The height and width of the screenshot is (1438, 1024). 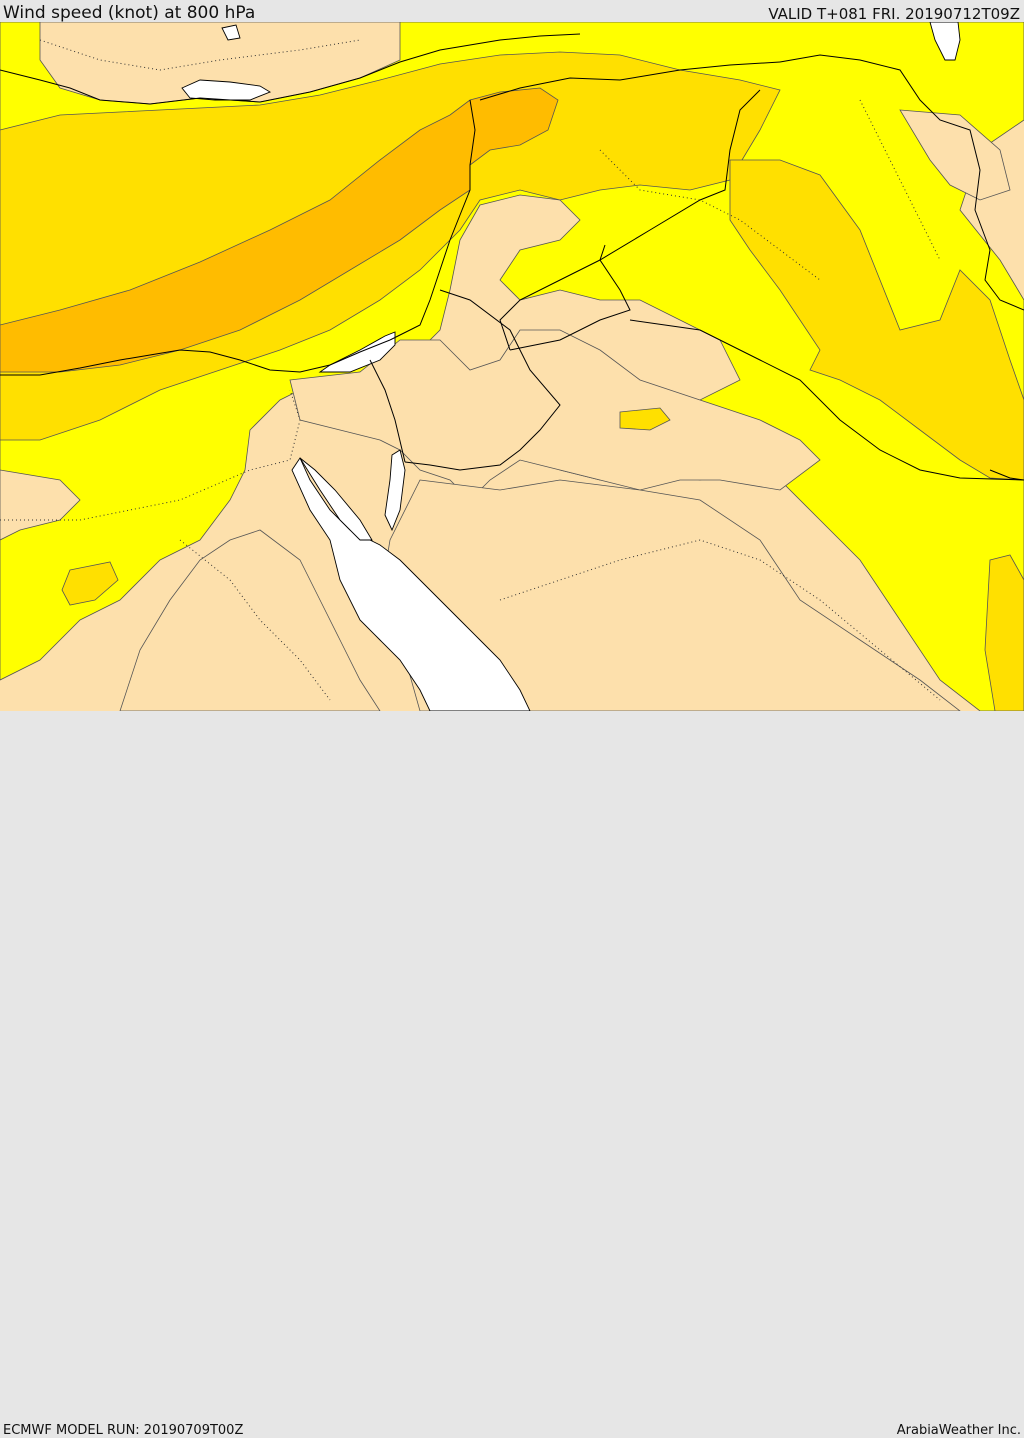 What do you see at coordinates (432, 220) in the screenshot?
I see `coastline-levant` at bounding box center [432, 220].